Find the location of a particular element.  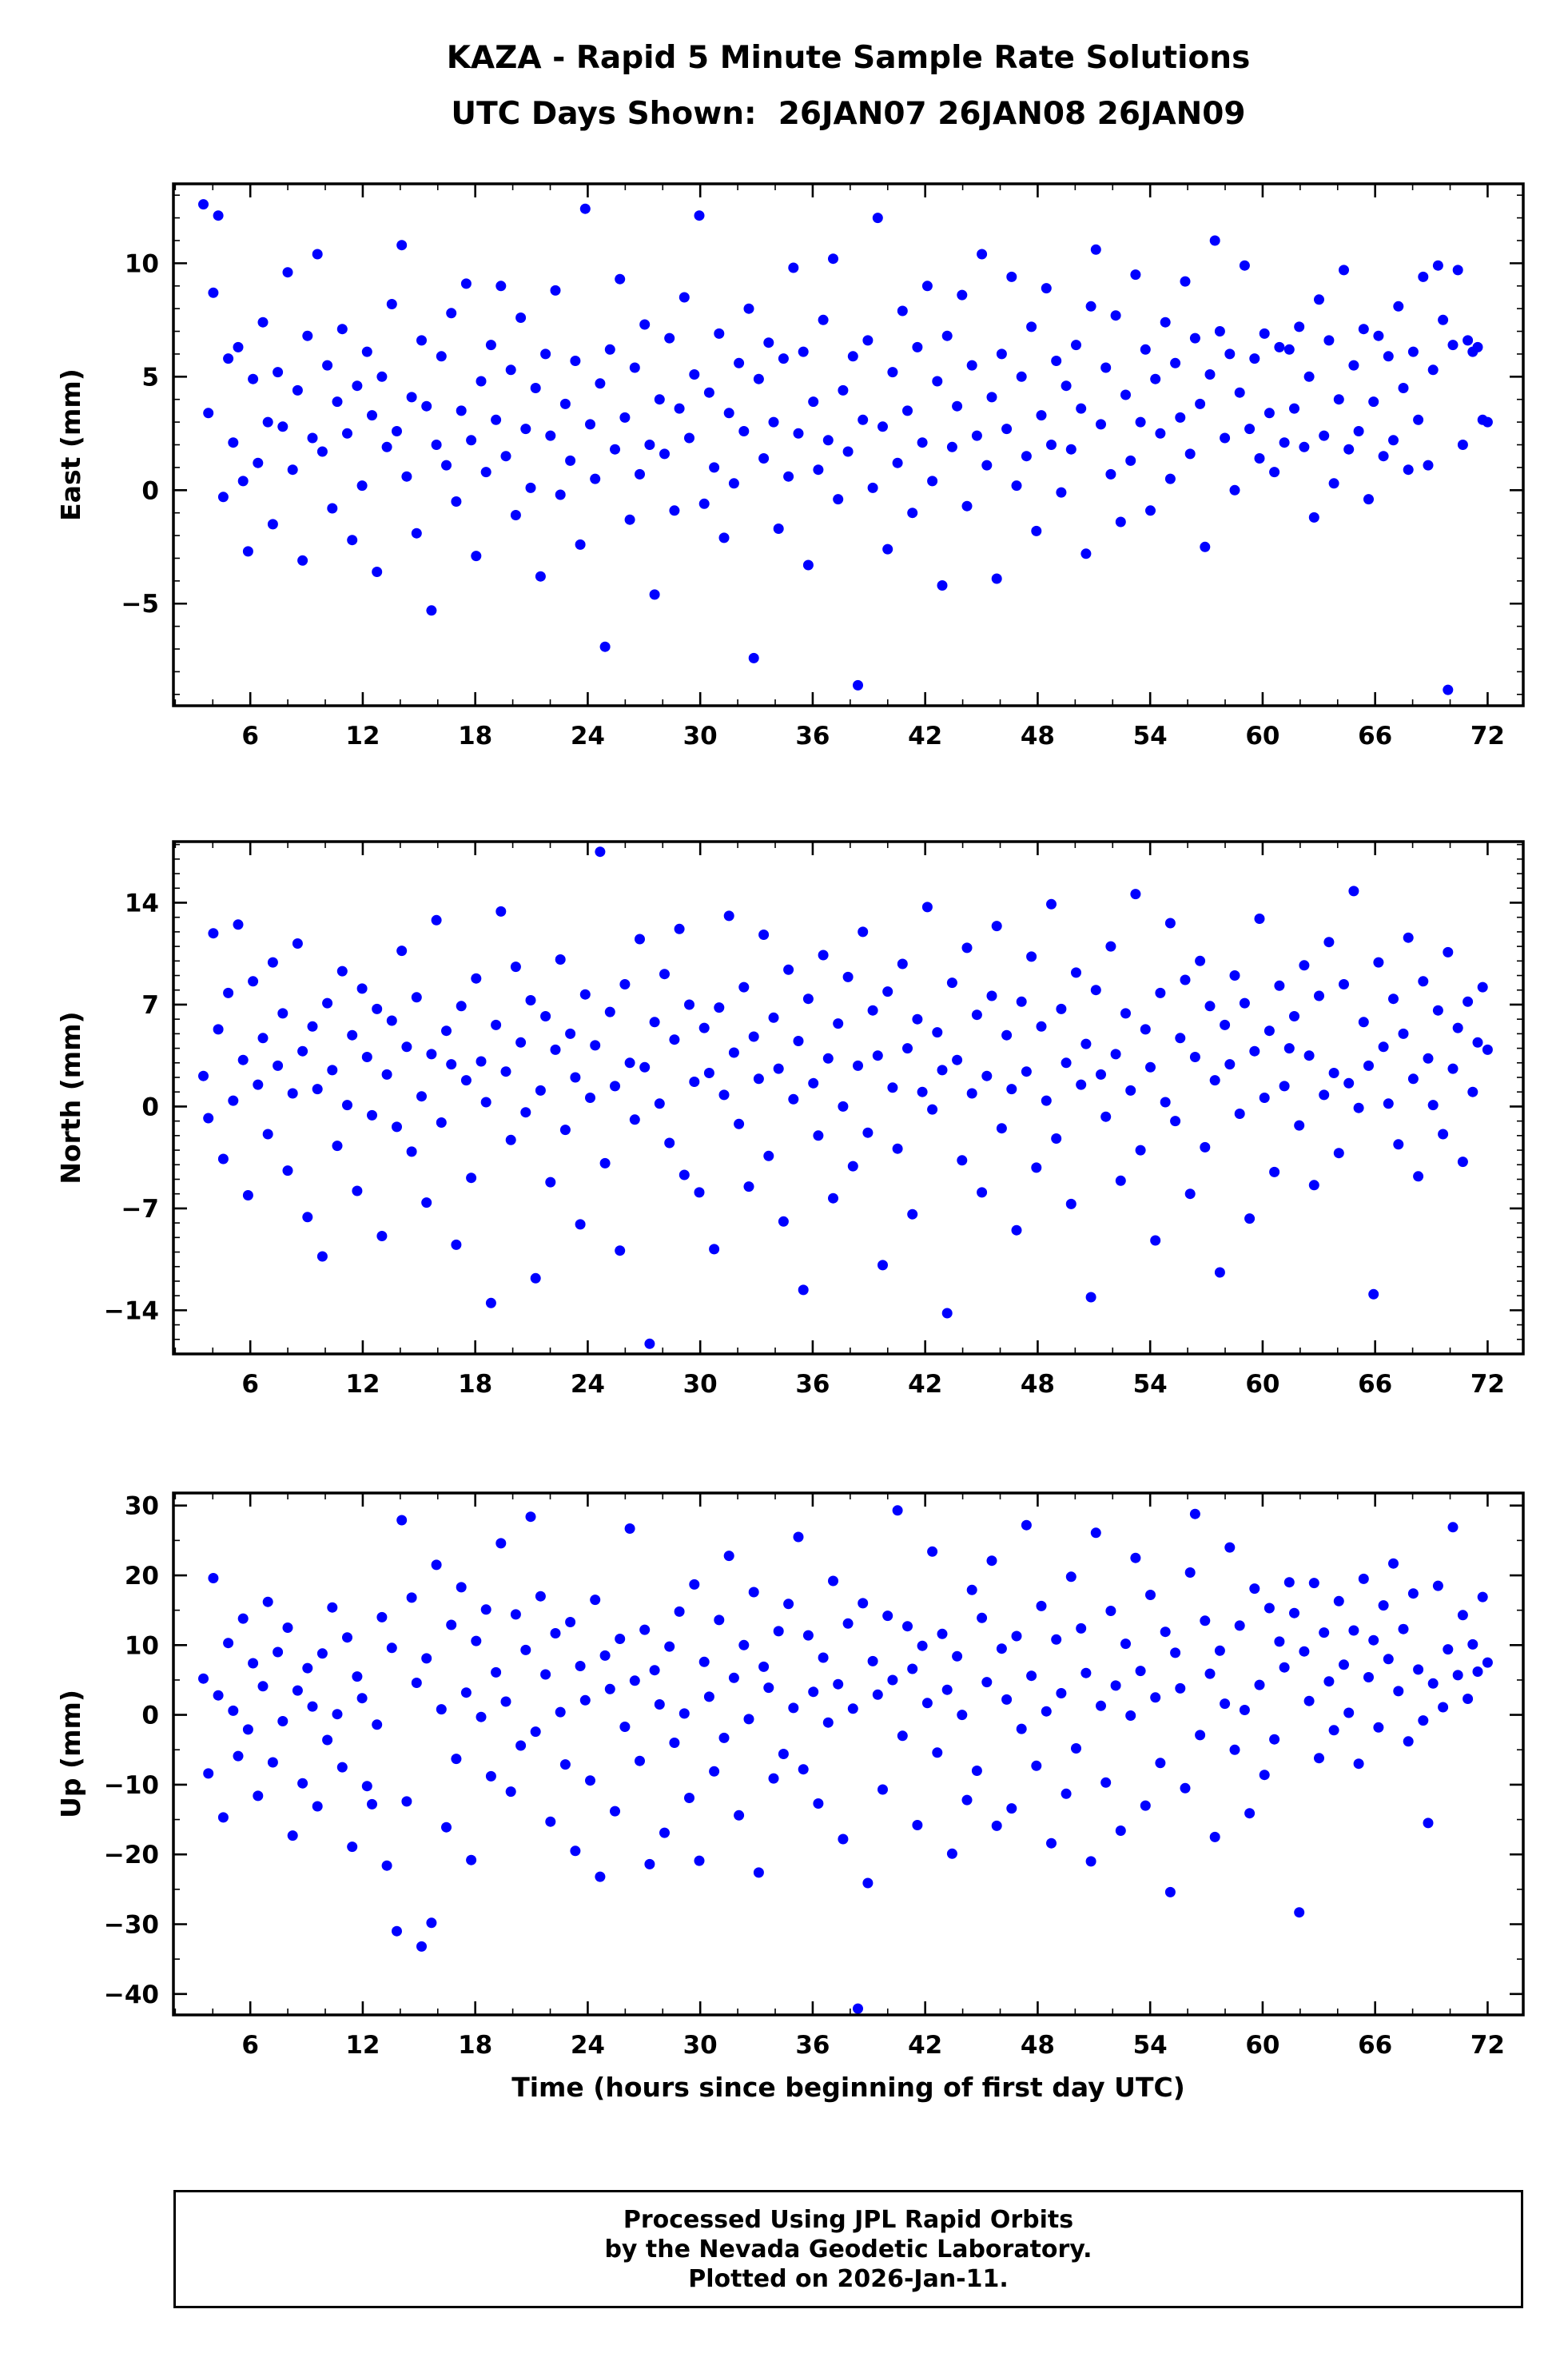

x-tick-label: 60 is located at coordinates (1262, 1384).